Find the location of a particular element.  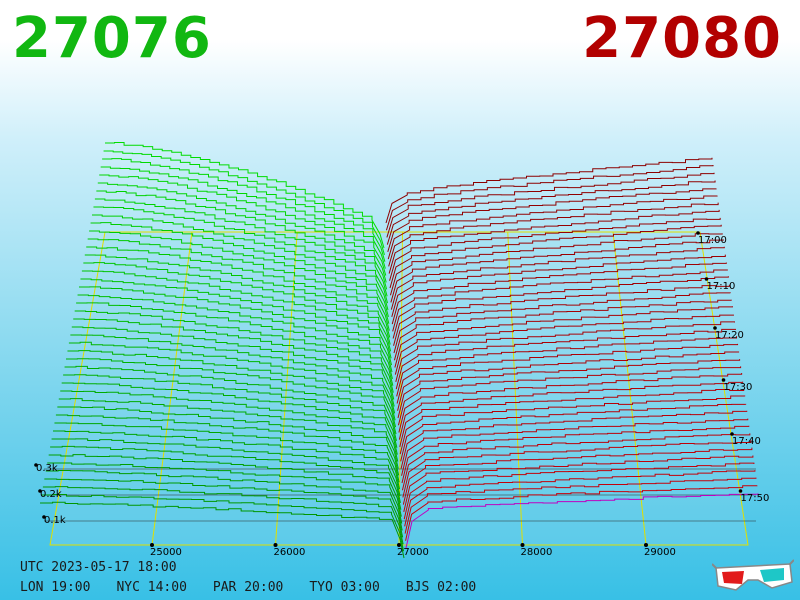

time-tick-label: 17:50 is located at coordinates (755, 498).